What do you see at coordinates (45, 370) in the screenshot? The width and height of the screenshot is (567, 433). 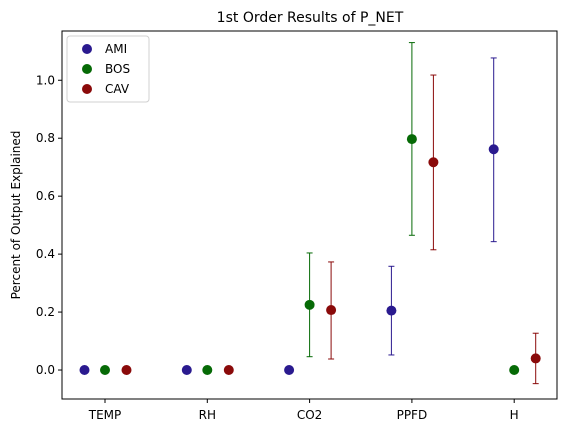 I see `y-tick-label: 0.0` at bounding box center [45, 370].